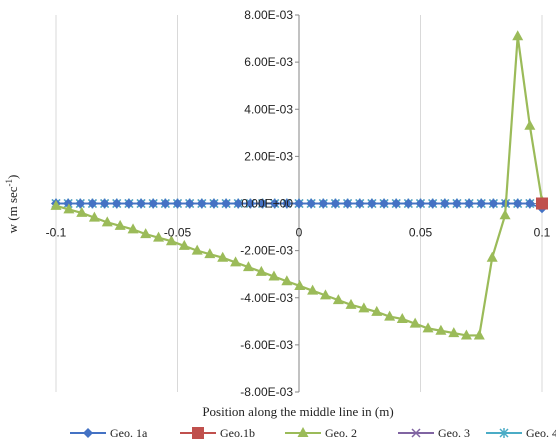  What do you see at coordinates (434, 433) in the screenshot?
I see `legend-item: Geo. 3` at bounding box center [434, 433].